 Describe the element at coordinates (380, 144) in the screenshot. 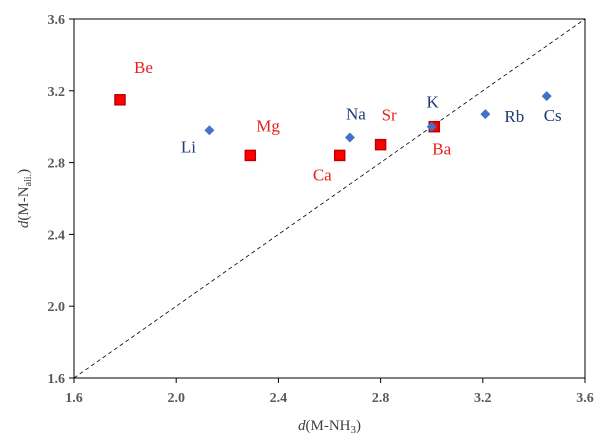

I see `data-point-sr` at that location.